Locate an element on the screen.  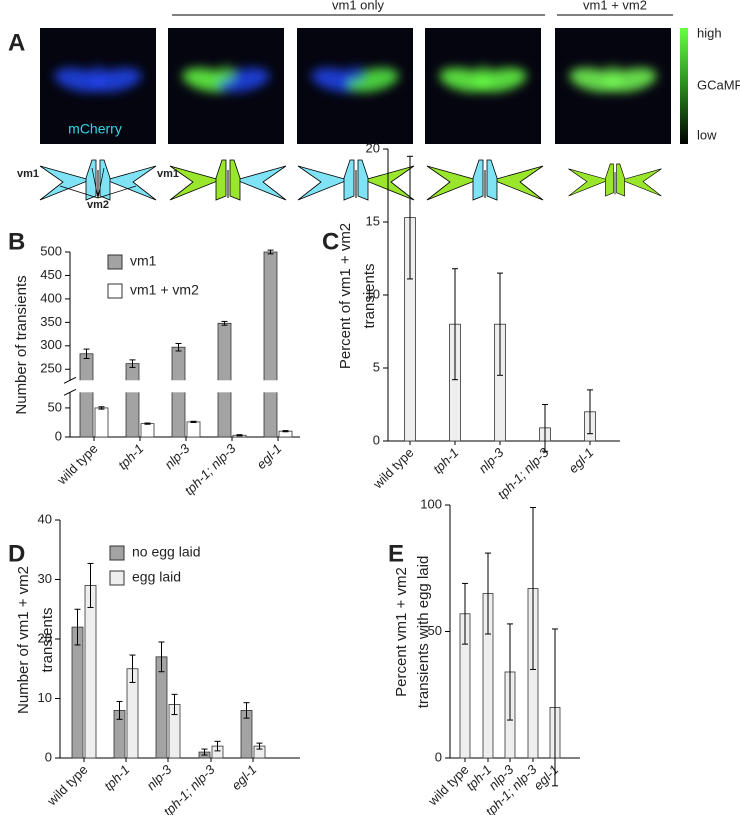
x-tick-label: tph-1; nlp-3 is located at coordinates (210, 469).